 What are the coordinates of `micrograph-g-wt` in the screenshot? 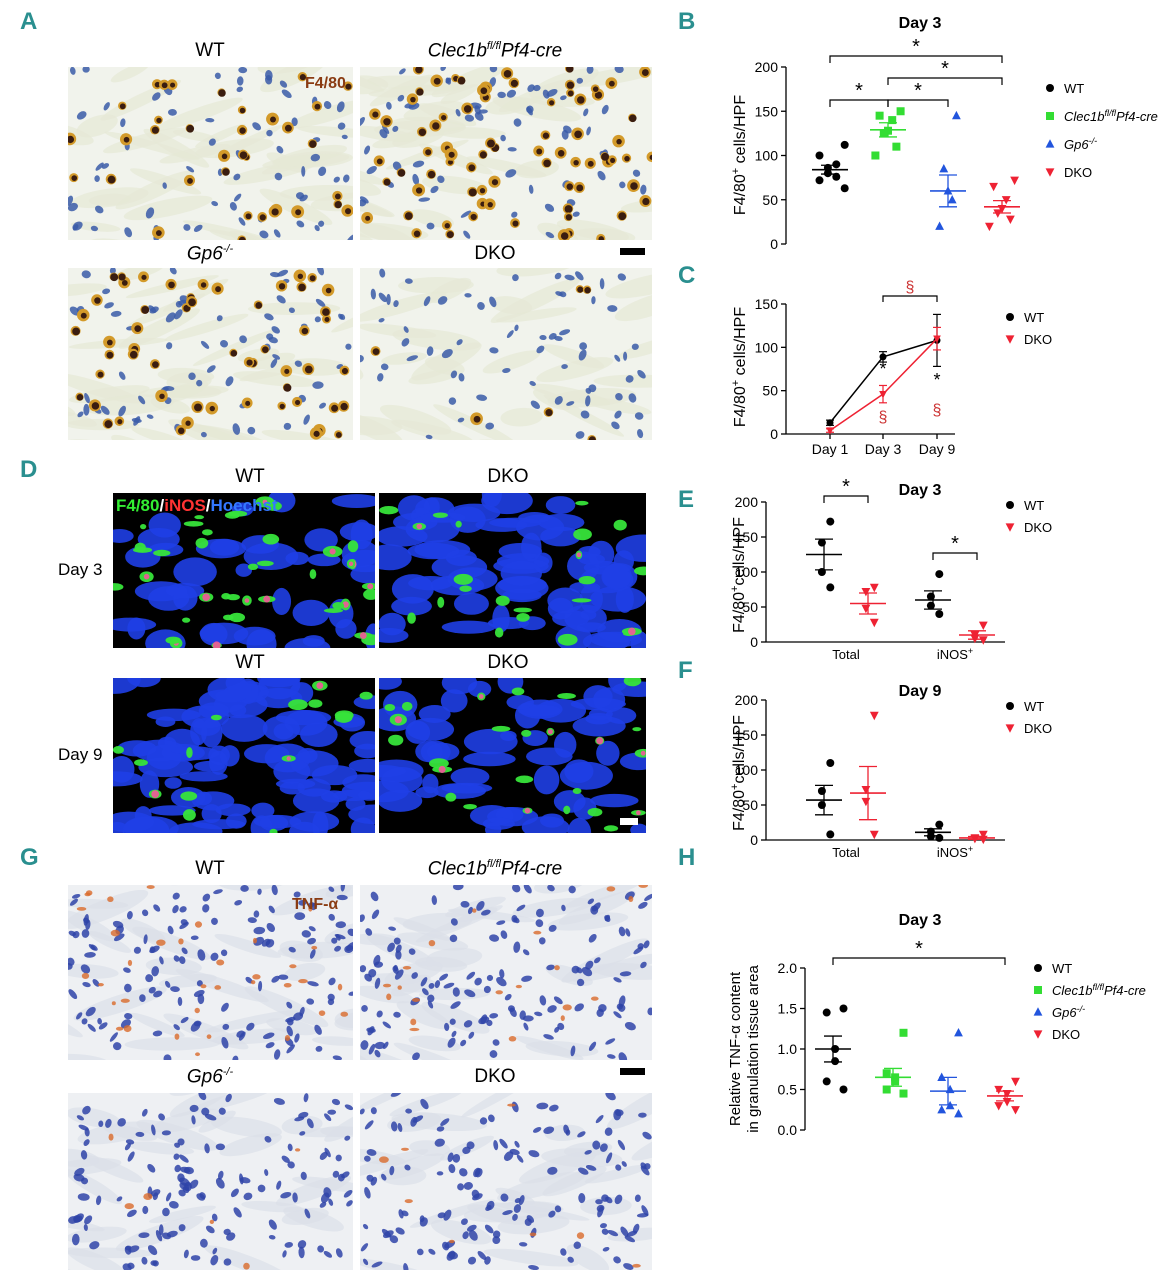 It's located at (210, 972).